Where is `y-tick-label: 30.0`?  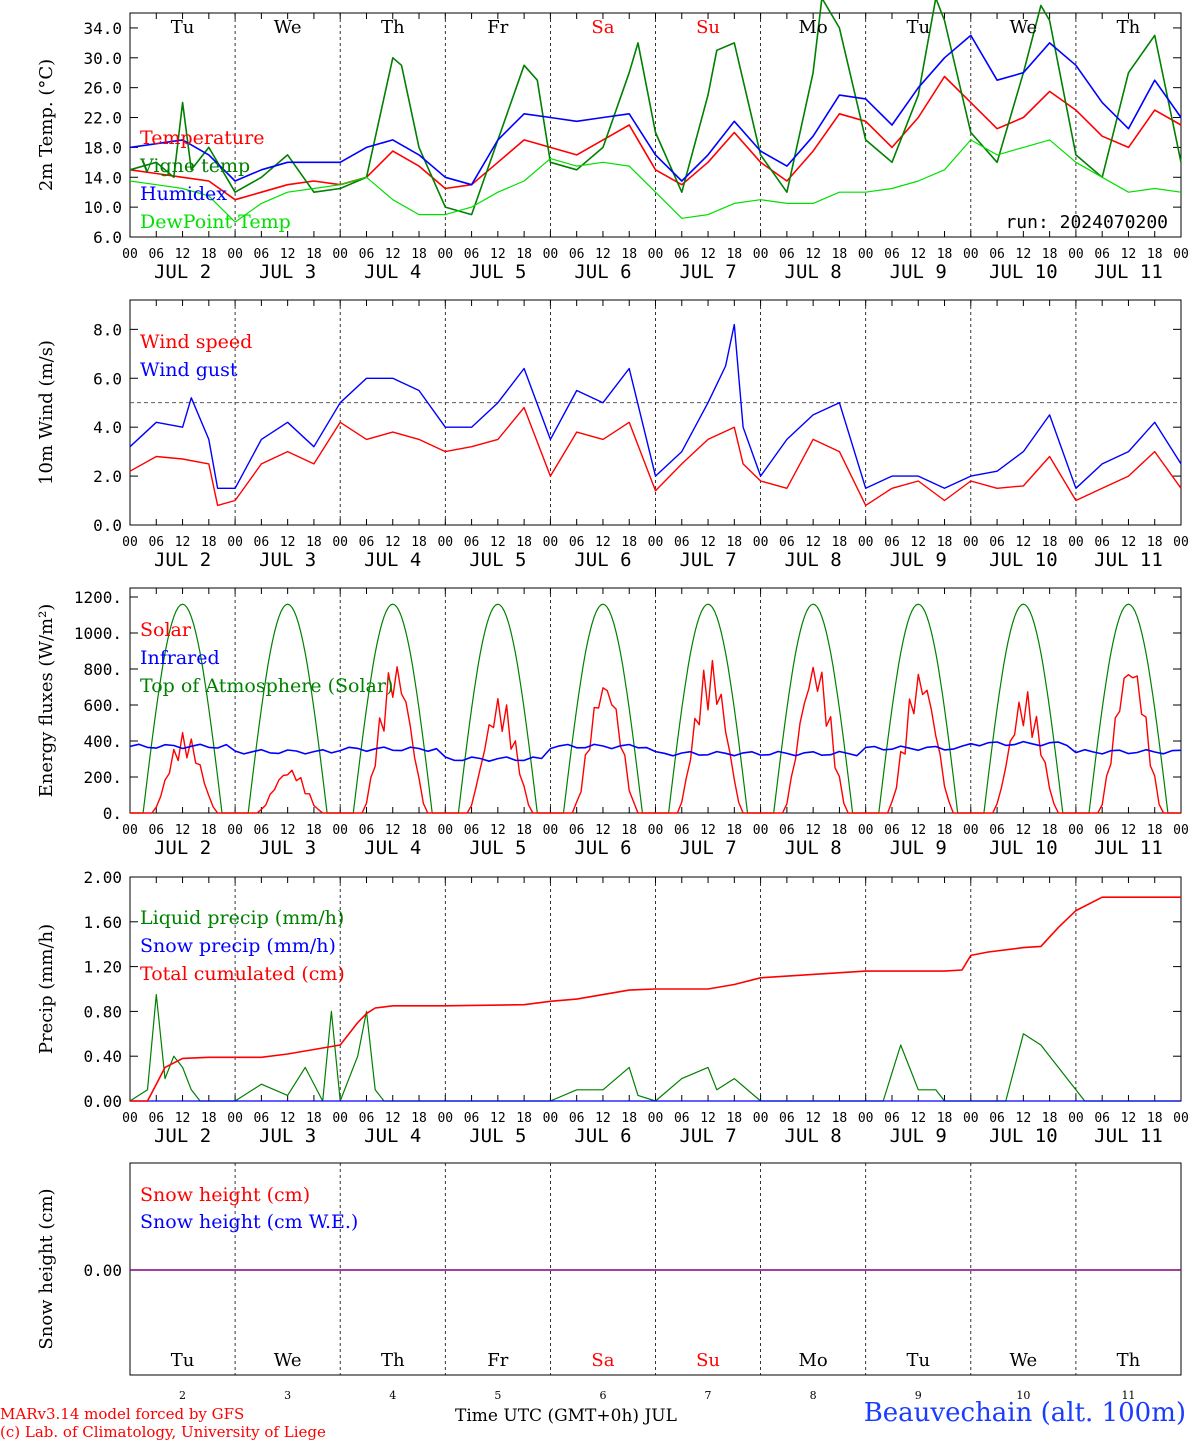 y-tick-label: 30.0 is located at coordinates (102, 58).